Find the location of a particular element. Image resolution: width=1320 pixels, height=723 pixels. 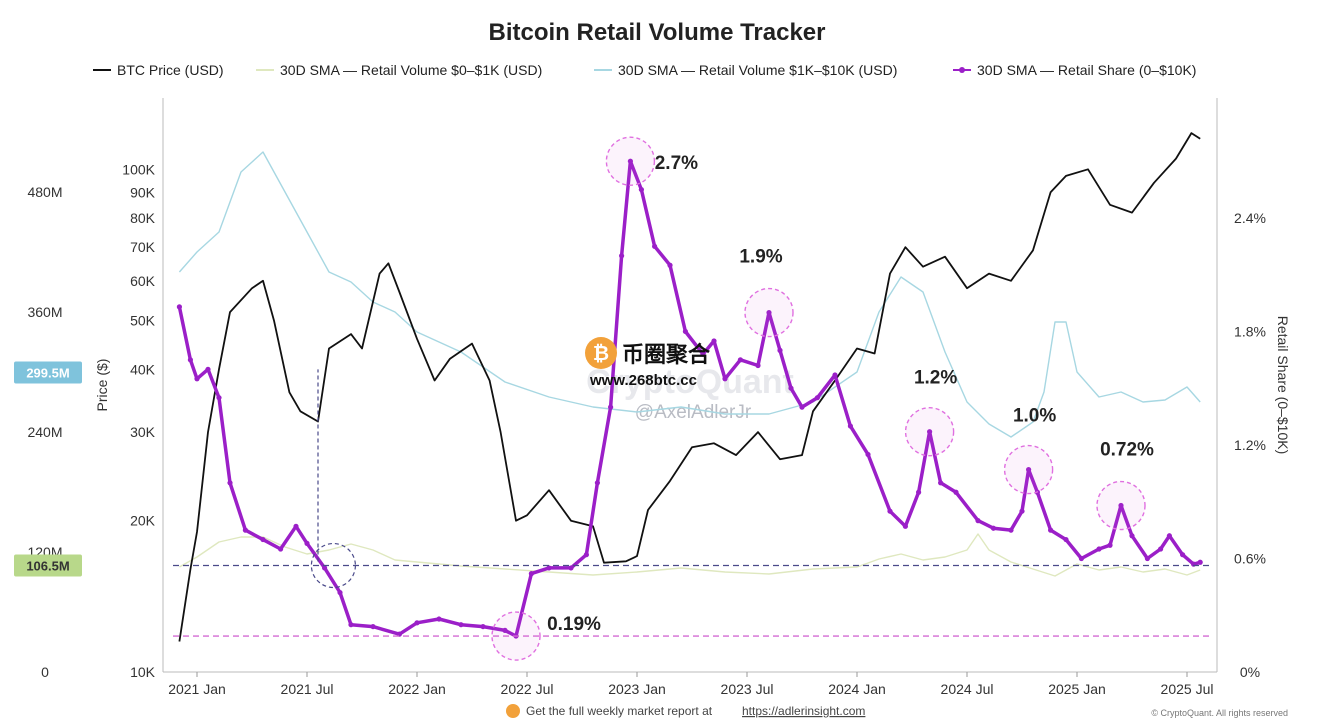

watermark-handle: @AxelAdlerJr is located at coordinates (693, 412).